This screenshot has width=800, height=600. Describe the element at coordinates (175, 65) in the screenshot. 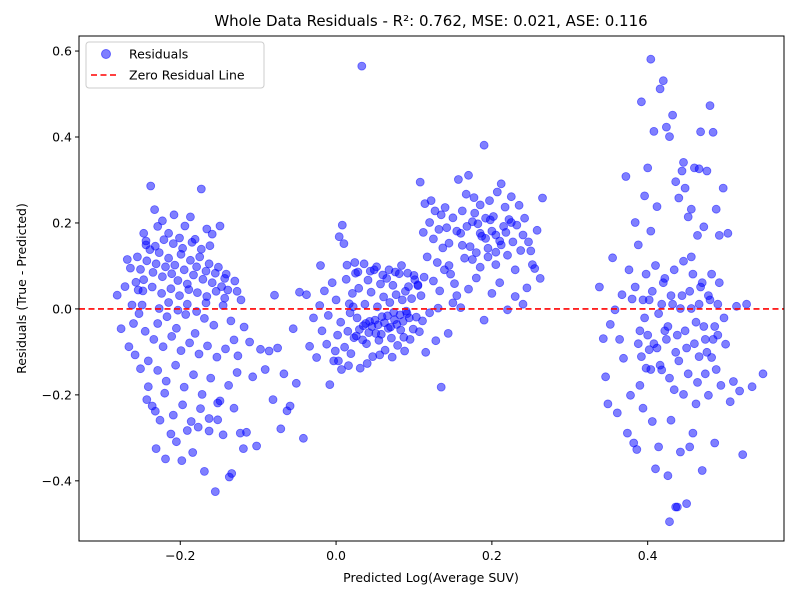

I see `legend: Residuals Zero Residual Line` at that location.